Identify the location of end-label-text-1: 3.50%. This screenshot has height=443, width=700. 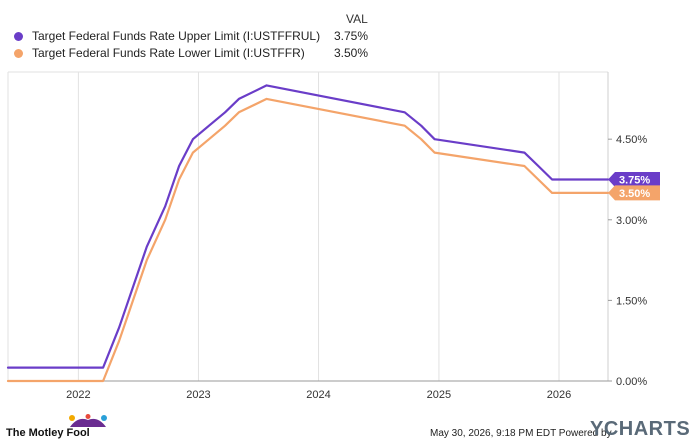
(634, 194).